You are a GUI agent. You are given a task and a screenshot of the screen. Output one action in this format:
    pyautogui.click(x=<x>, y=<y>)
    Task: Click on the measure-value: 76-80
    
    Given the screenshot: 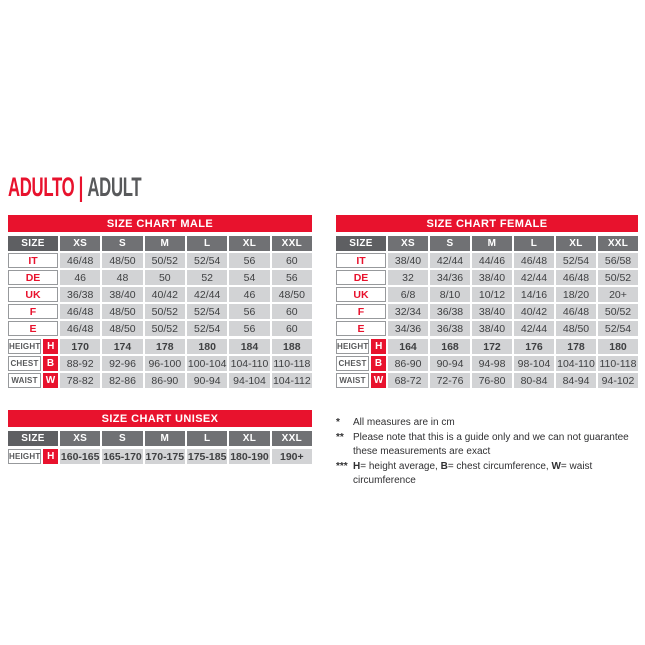 What is the action you would take?
    pyautogui.click(x=492, y=380)
    